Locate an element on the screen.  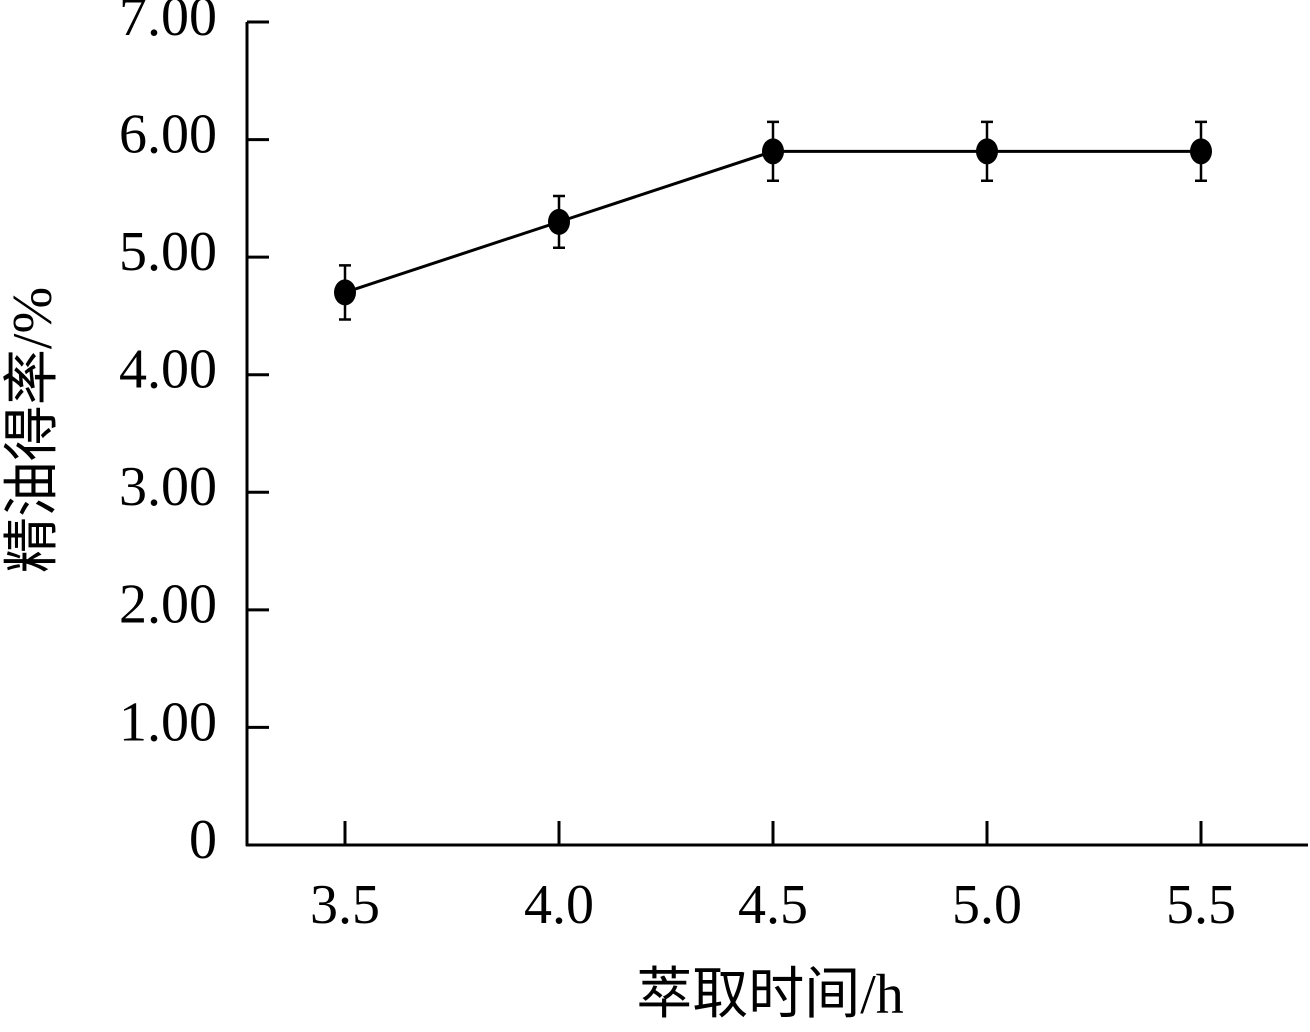
x-tick-label: 4.0 is located at coordinates (559, 905).